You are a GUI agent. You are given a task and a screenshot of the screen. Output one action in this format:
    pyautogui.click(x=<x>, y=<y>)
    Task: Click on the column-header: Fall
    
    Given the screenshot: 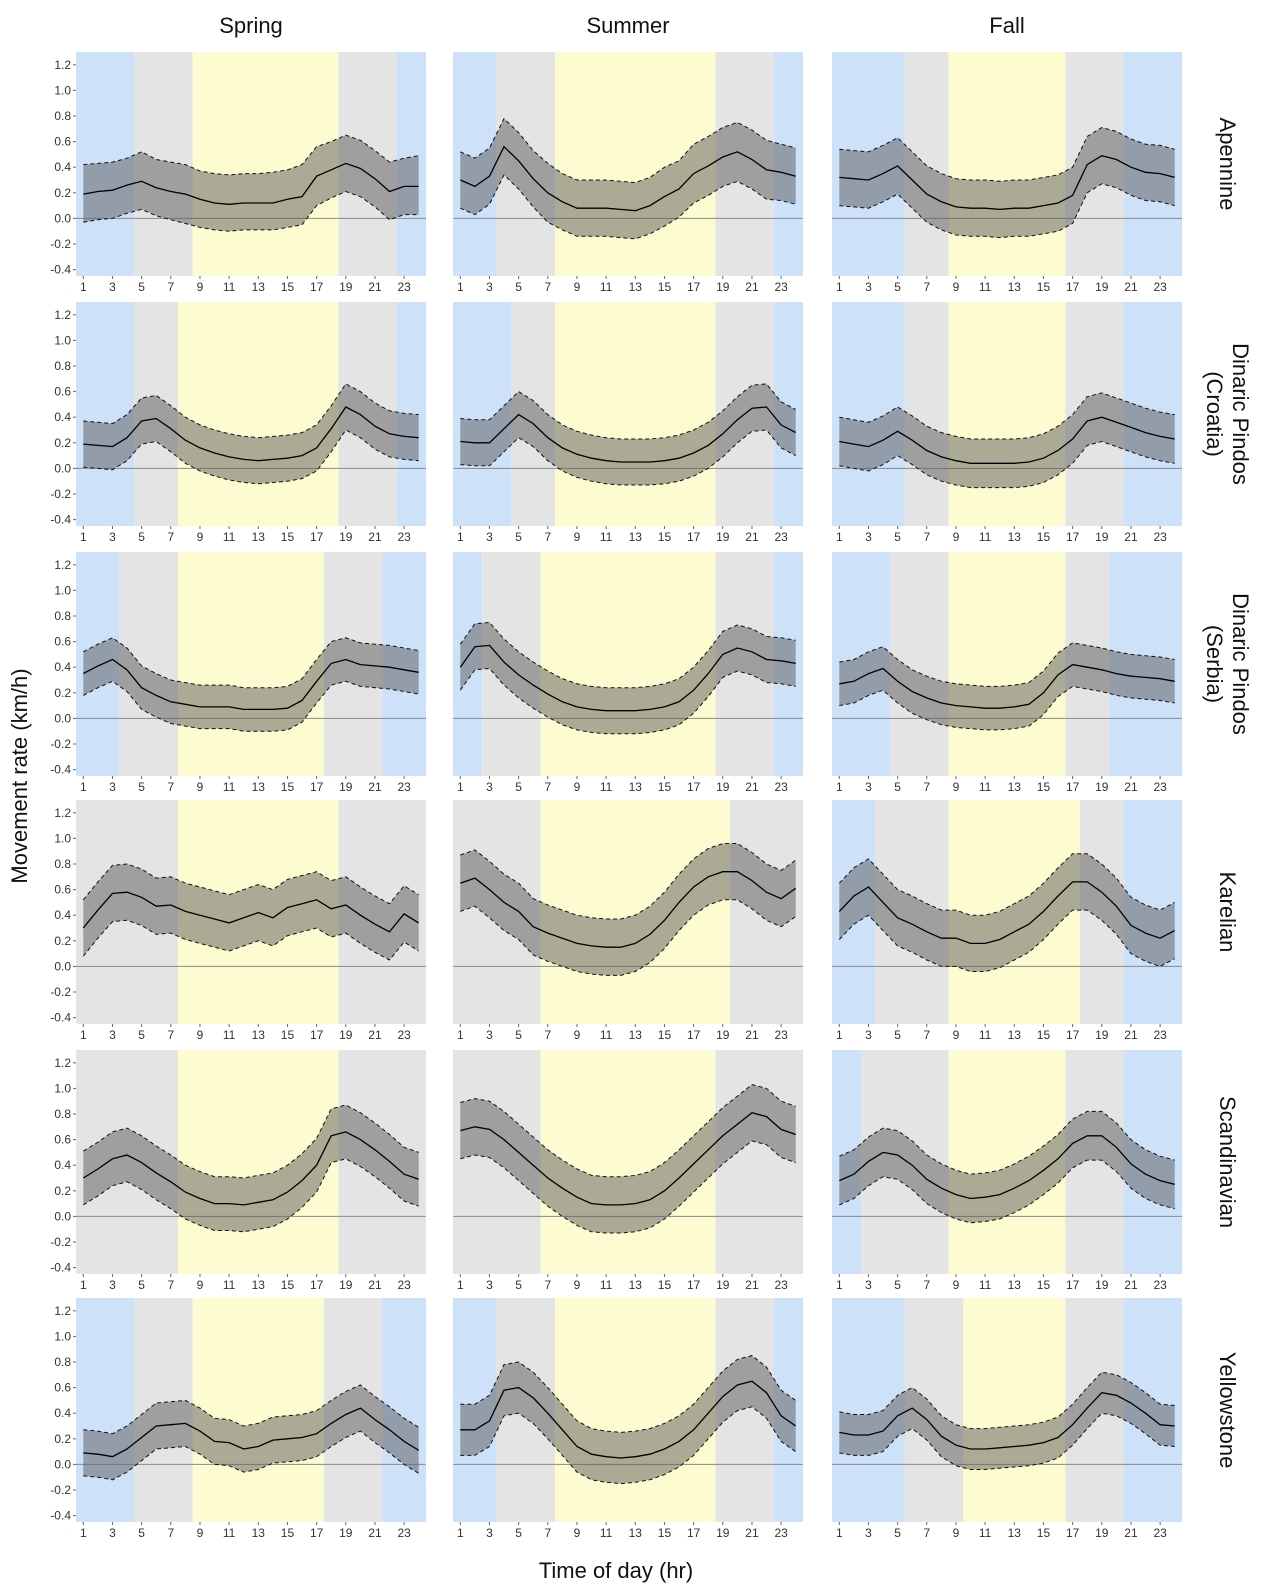 What is the action you would take?
    pyautogui.click(x=1006, y=25)
    